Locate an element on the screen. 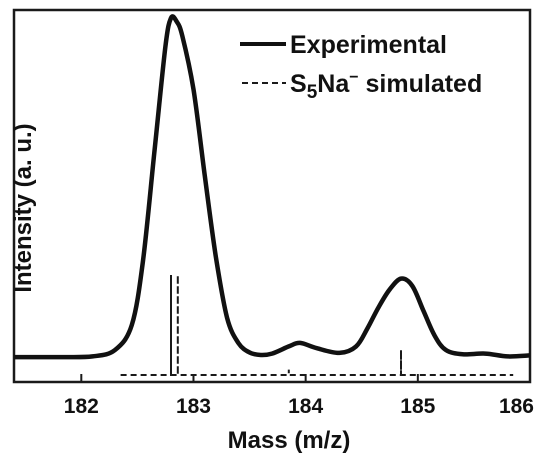 The height and width of the screenshot is (456, 551). y-axis-title: Intensity (a. u.) is located at coordinates (23, 207).